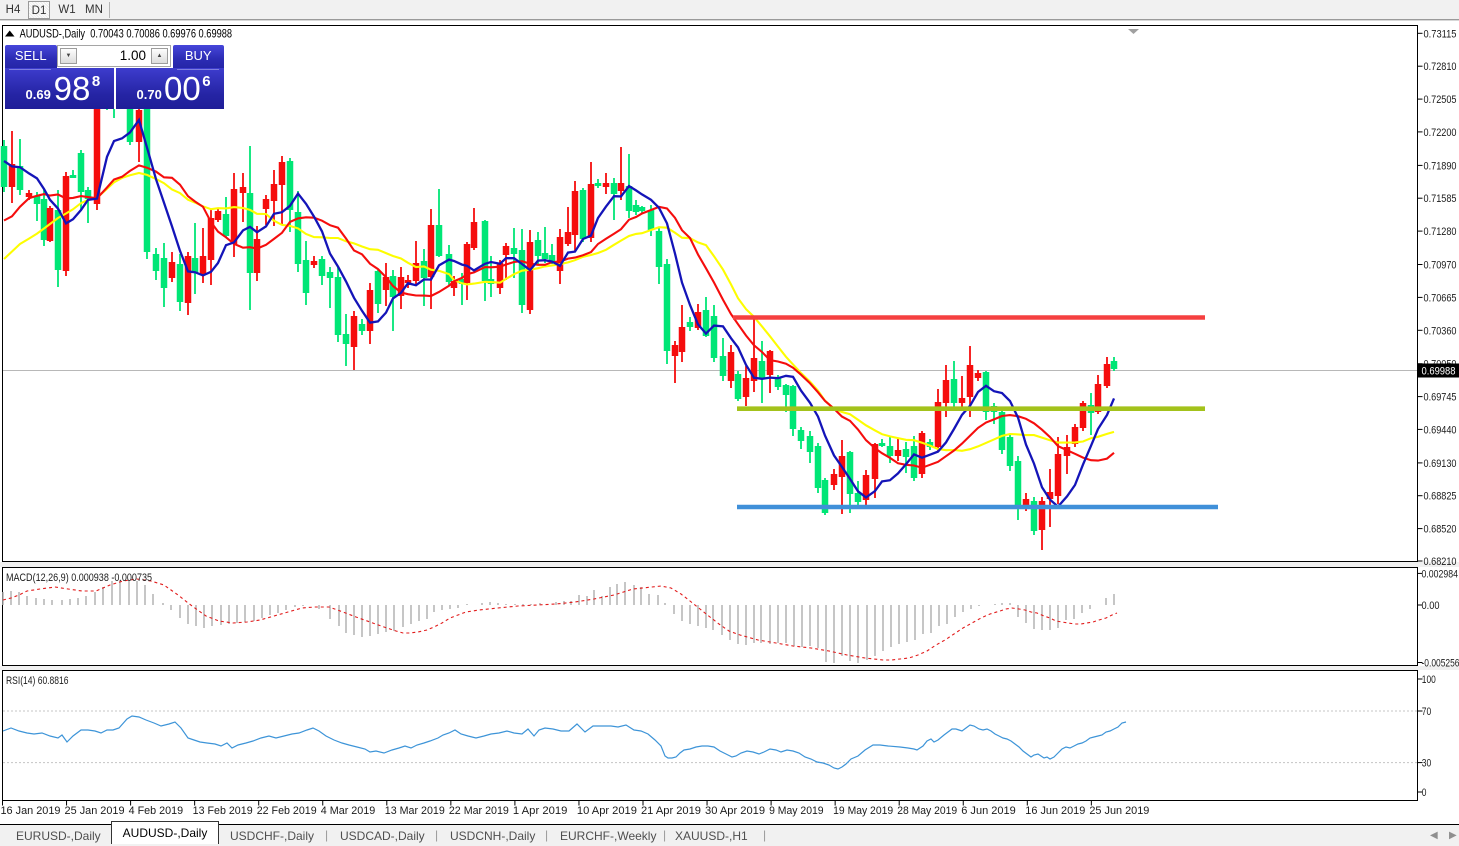 This screenshot has height=846, width=1459. What do you see at coordinates (863, 811) in the screenshot?
I see `svg-text: 19 May 2019` at bounding box center [863, 811].